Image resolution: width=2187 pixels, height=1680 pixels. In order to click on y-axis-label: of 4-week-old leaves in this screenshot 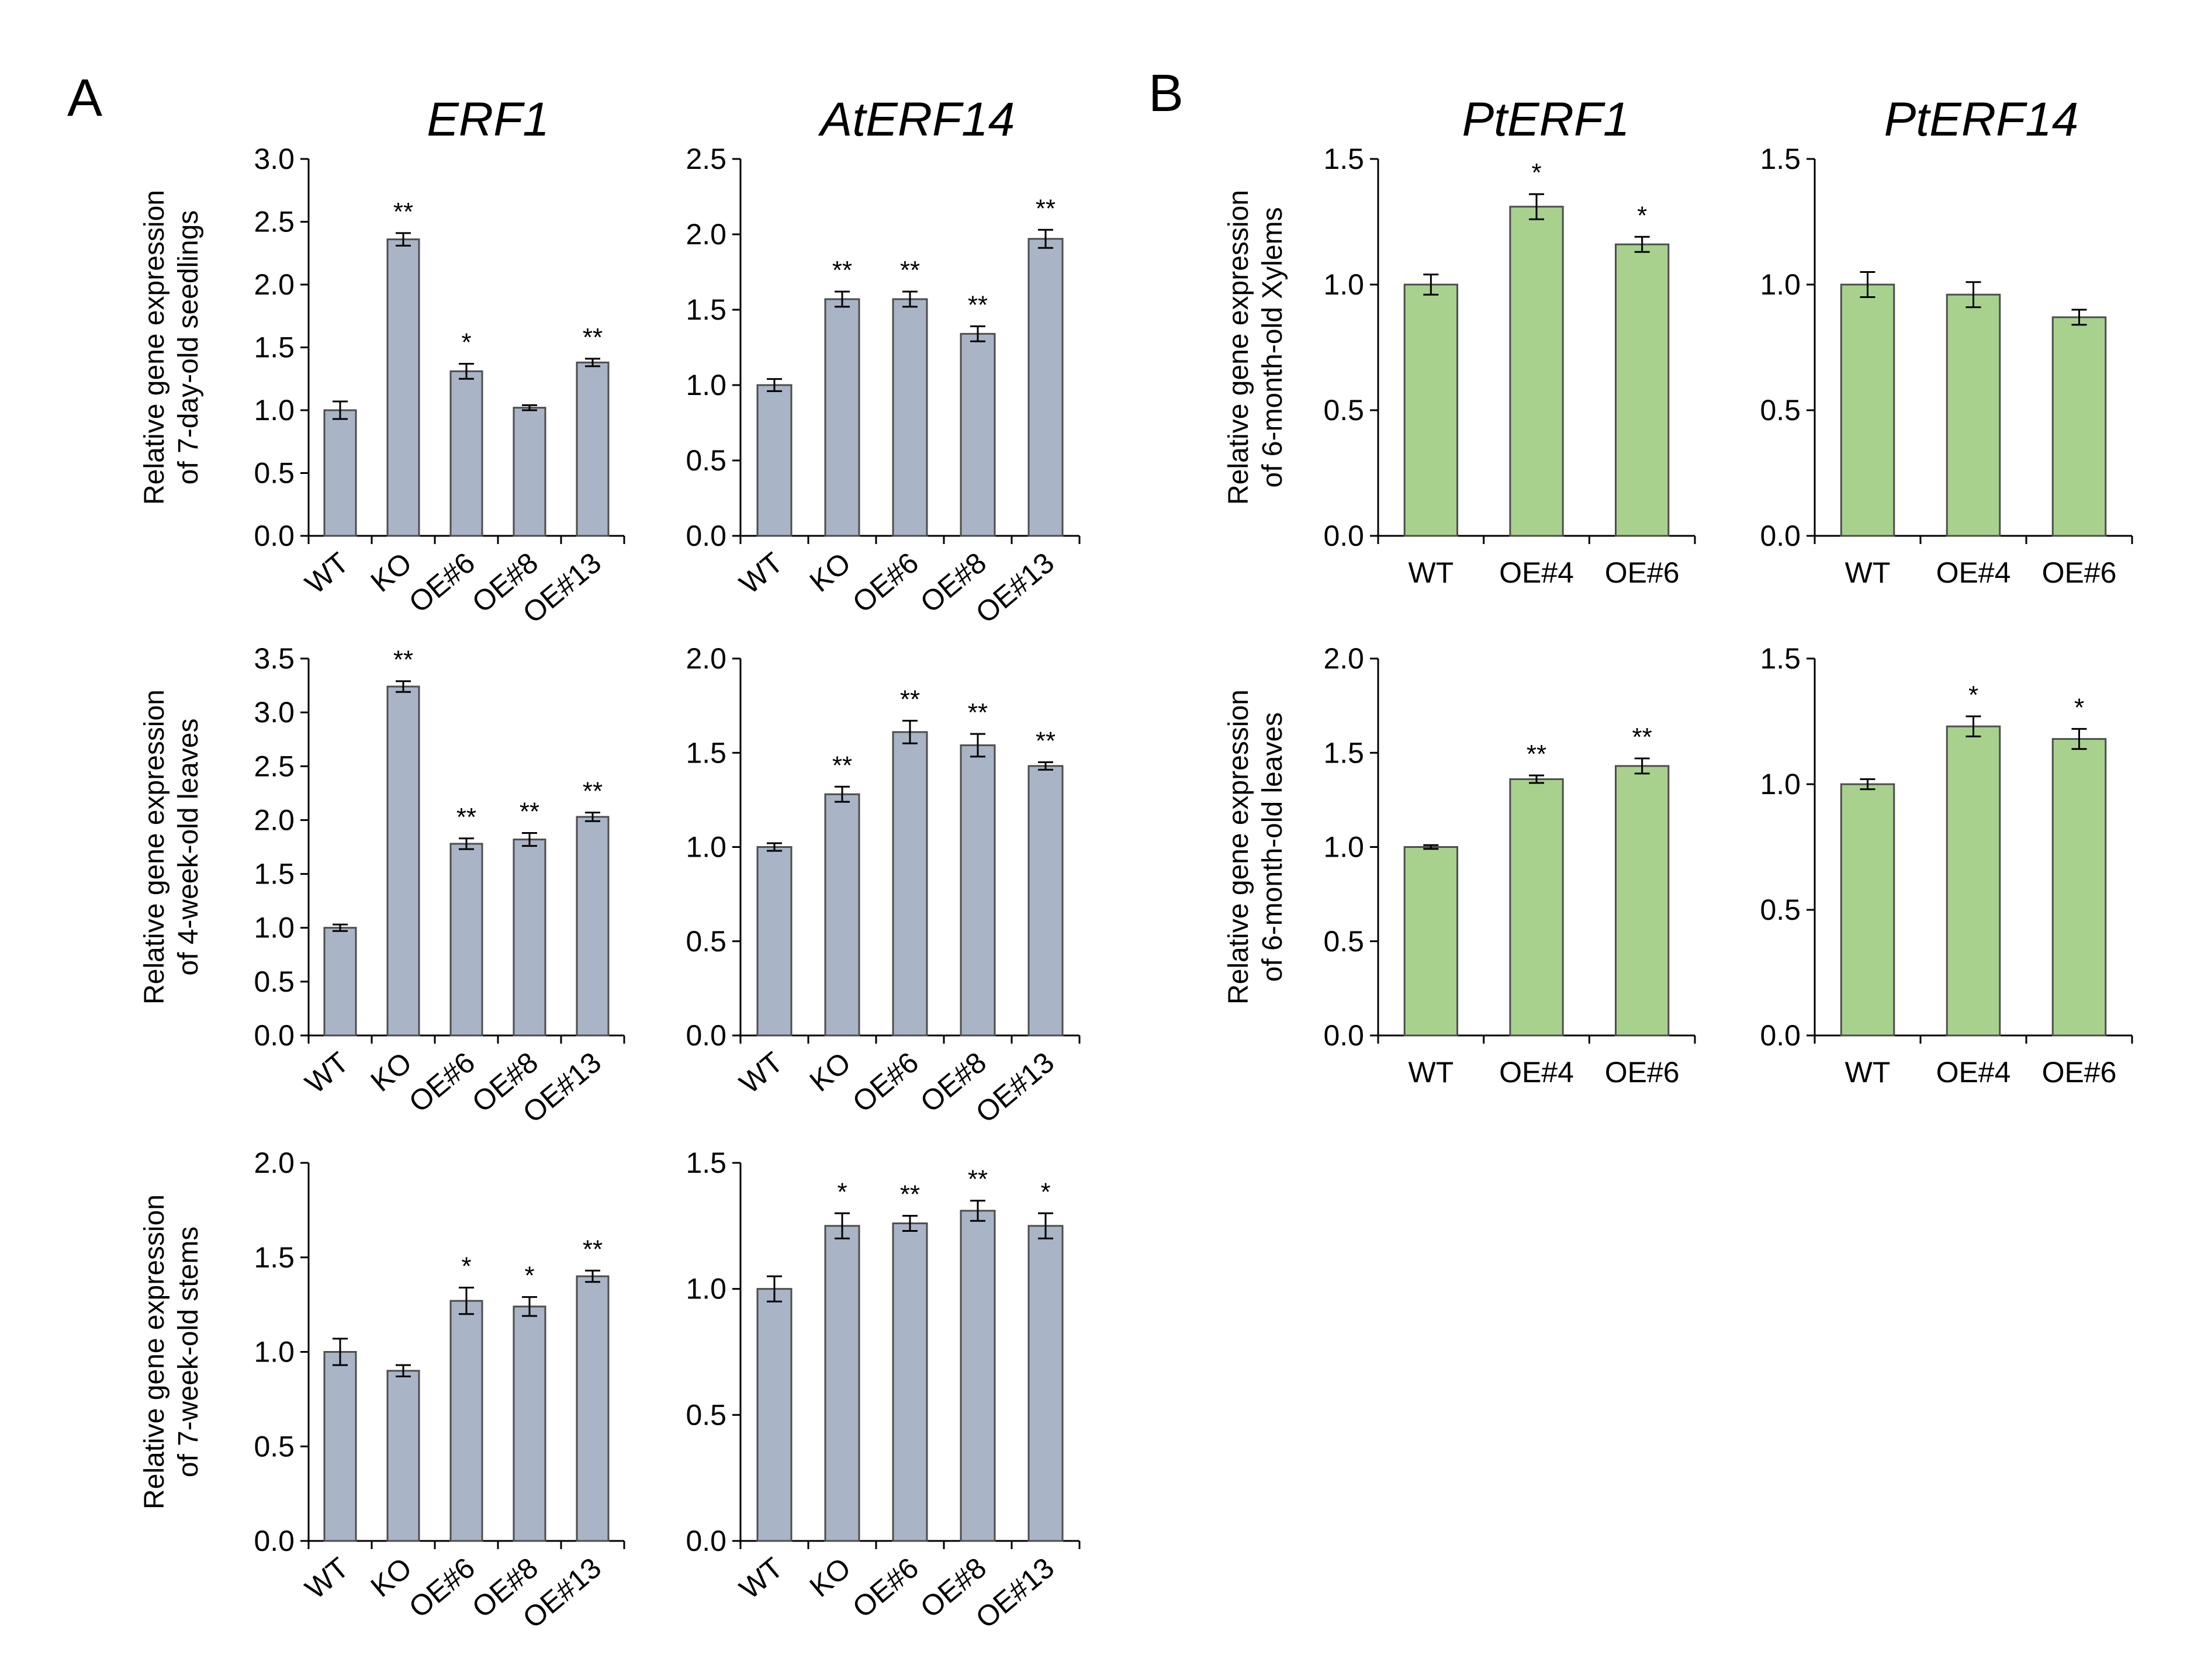, I will do `click(188, 847)`.